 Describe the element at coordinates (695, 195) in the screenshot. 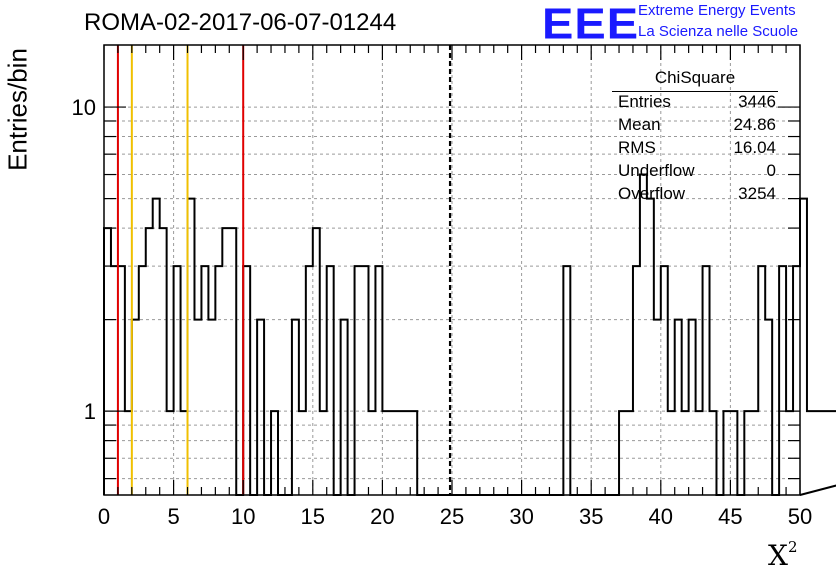

I see `stats-row-overflow: Overflow 3254` at that location.